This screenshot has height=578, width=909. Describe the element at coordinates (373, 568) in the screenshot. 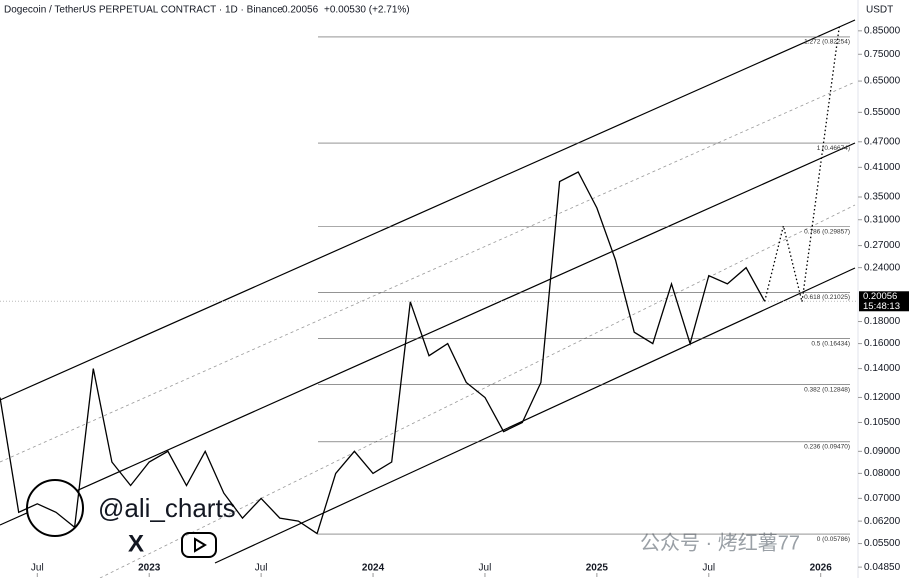

I see `x-tick-label: 2024` at that location.